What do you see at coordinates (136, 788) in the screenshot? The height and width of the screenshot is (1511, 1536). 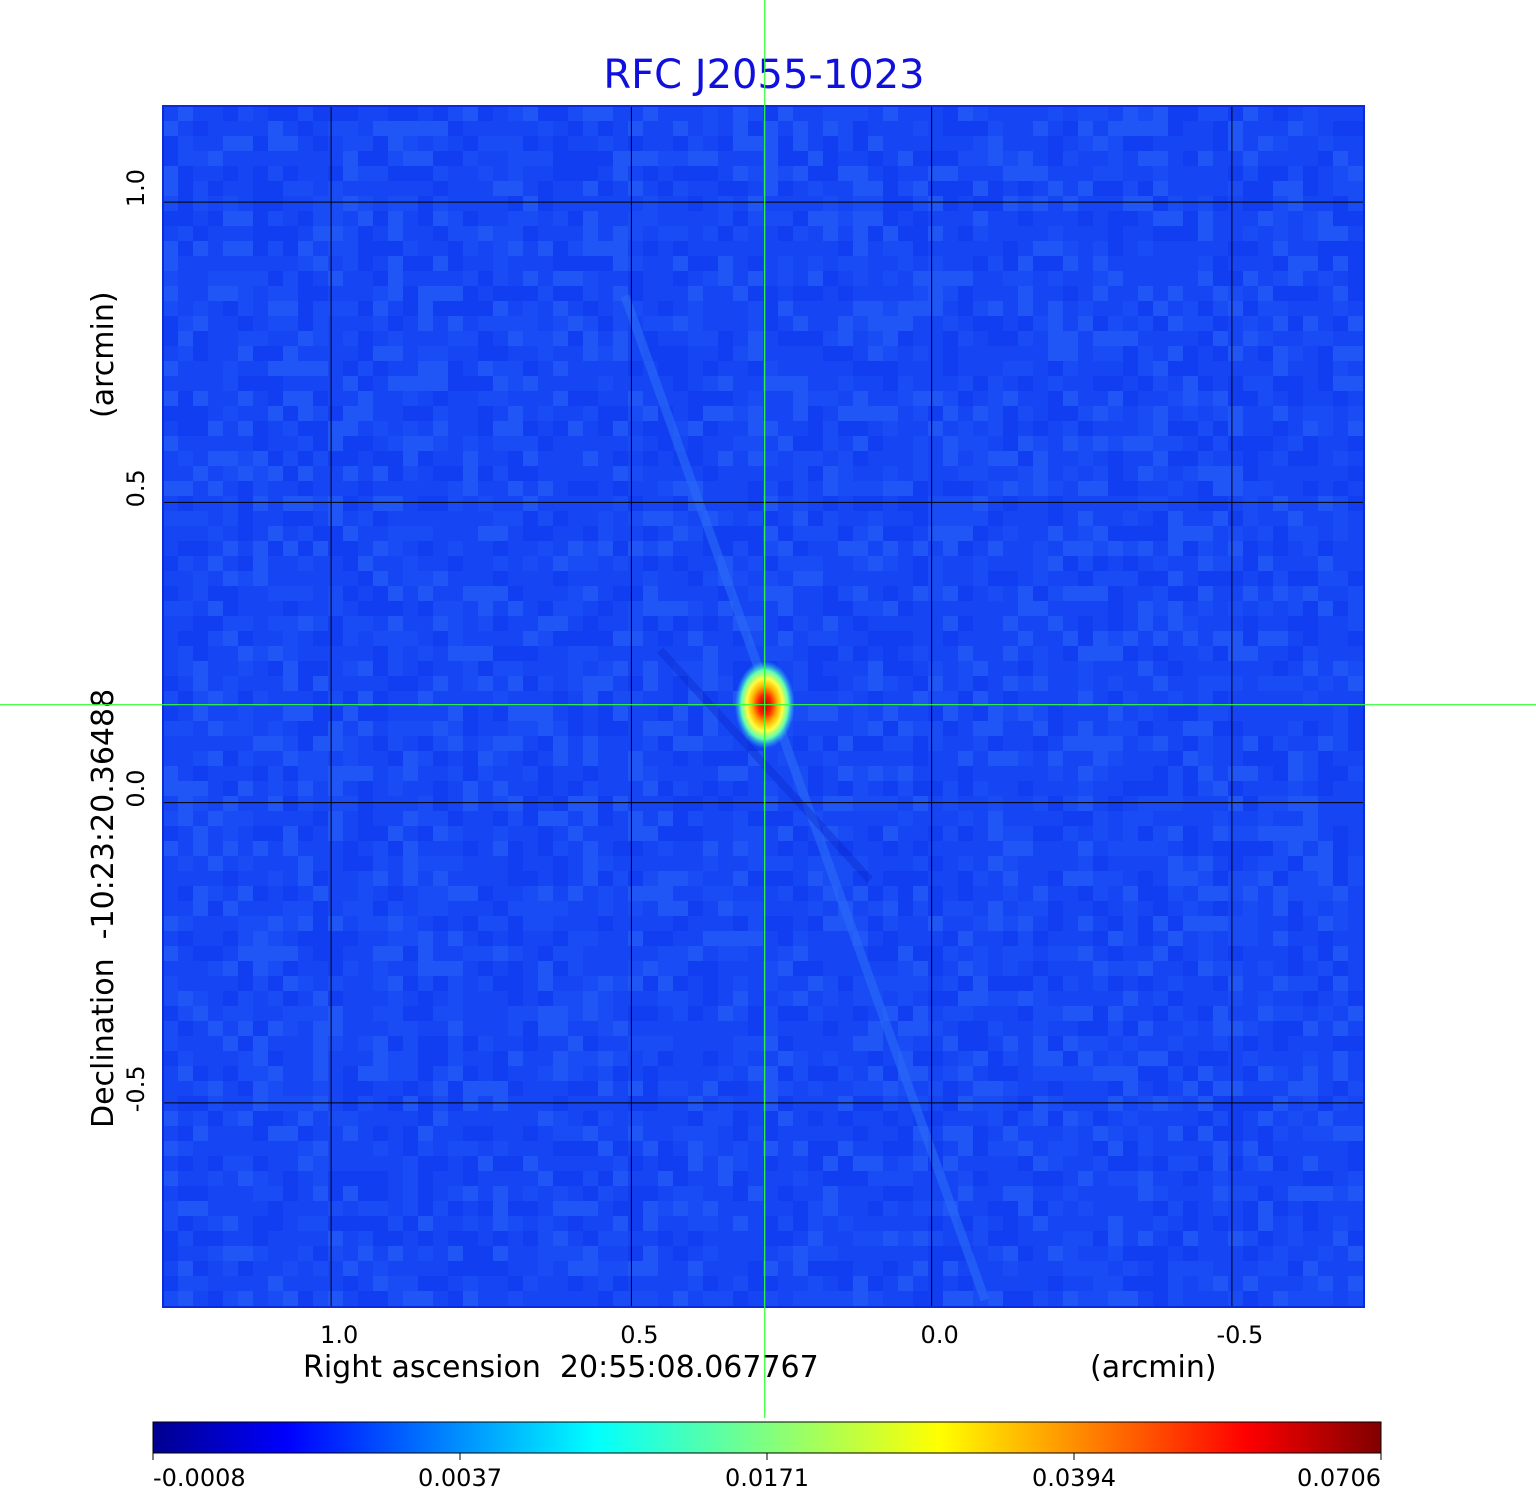 I see `y-tick-label: 0.0` at bounding box center [136, 788].